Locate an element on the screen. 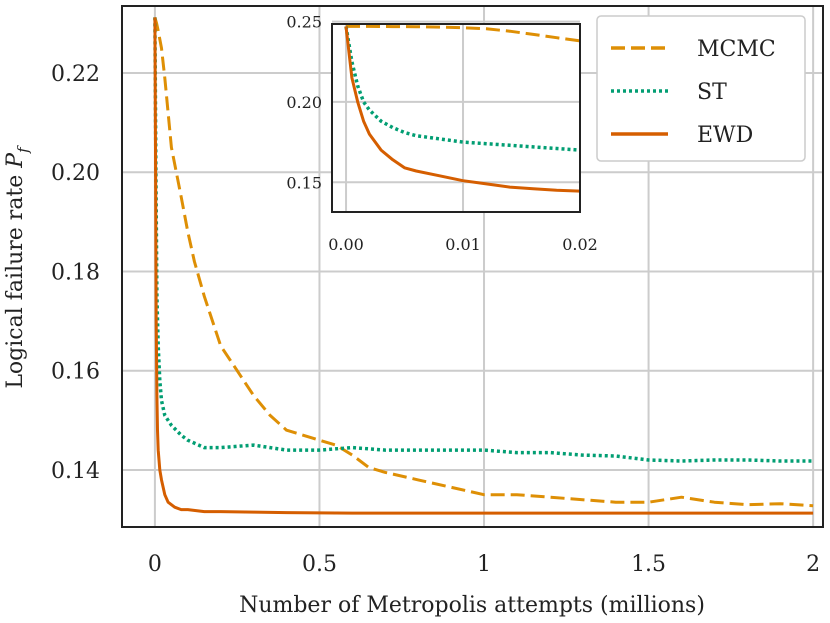 This screenshot has width=830, height=623. inset-y-tick-labels: 0.15 0.20 0.25 is located at coordinates (304, 103).